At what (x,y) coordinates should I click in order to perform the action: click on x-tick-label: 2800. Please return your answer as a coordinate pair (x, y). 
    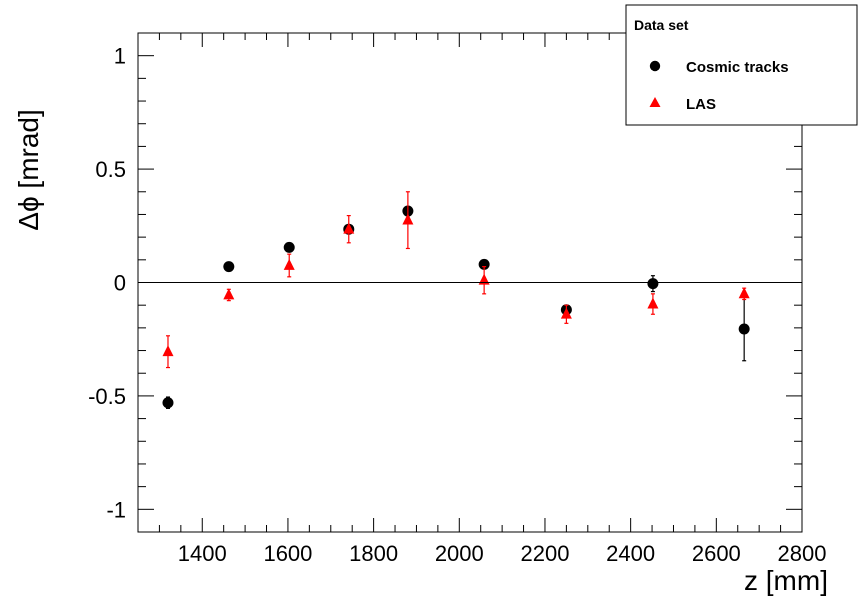
    Looking at the image, I should click on (802, 553).